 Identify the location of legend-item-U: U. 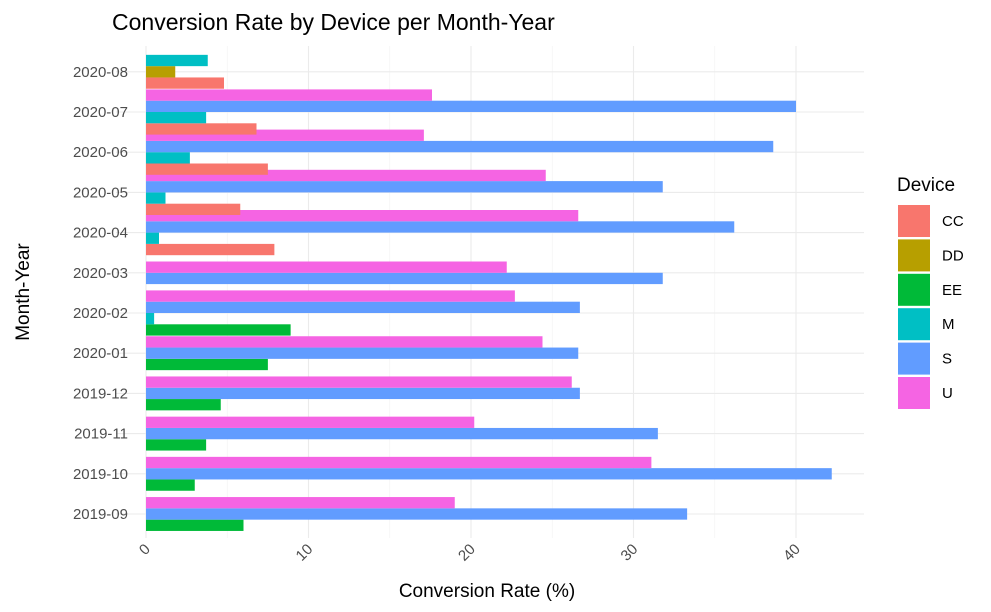
(925, 393).